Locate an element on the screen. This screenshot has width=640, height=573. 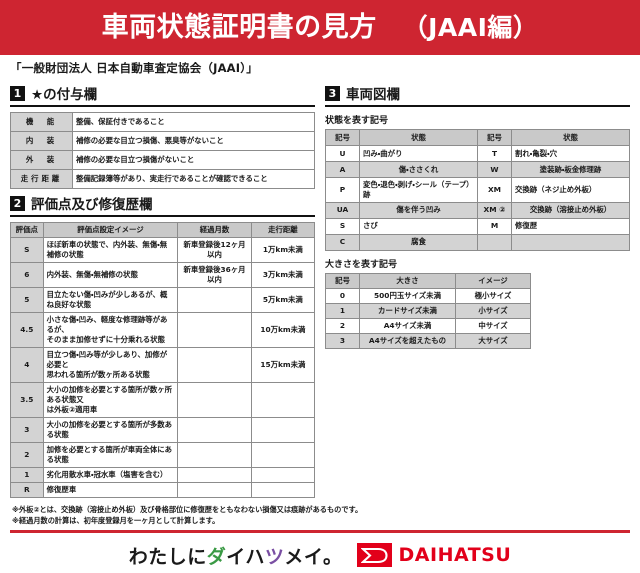
page-title-suffix: （JAAI編） is located at coordinates (470, 27).